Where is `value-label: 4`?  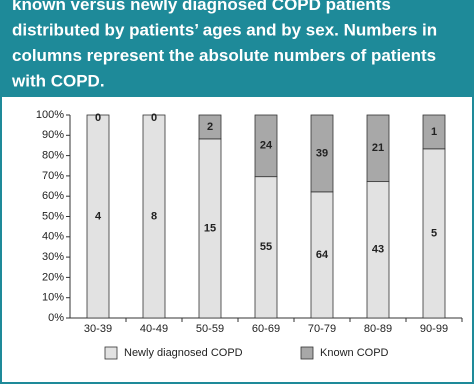
value-label: 4 is located at coordinates (98, 216).